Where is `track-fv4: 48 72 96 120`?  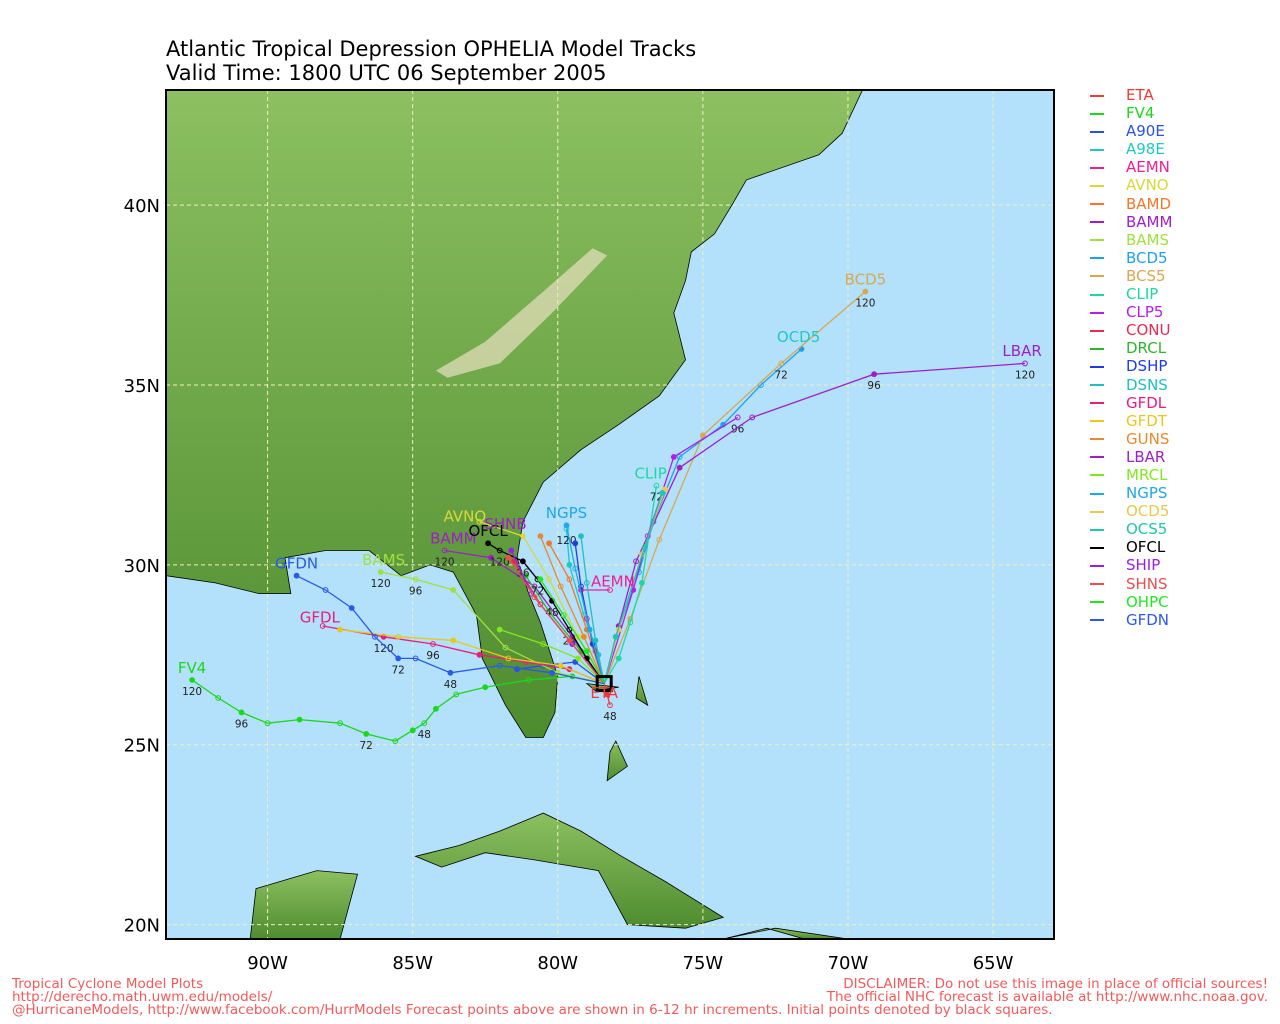
track-fv4: 48 72 96 120 is located at coordinates (393, 712).